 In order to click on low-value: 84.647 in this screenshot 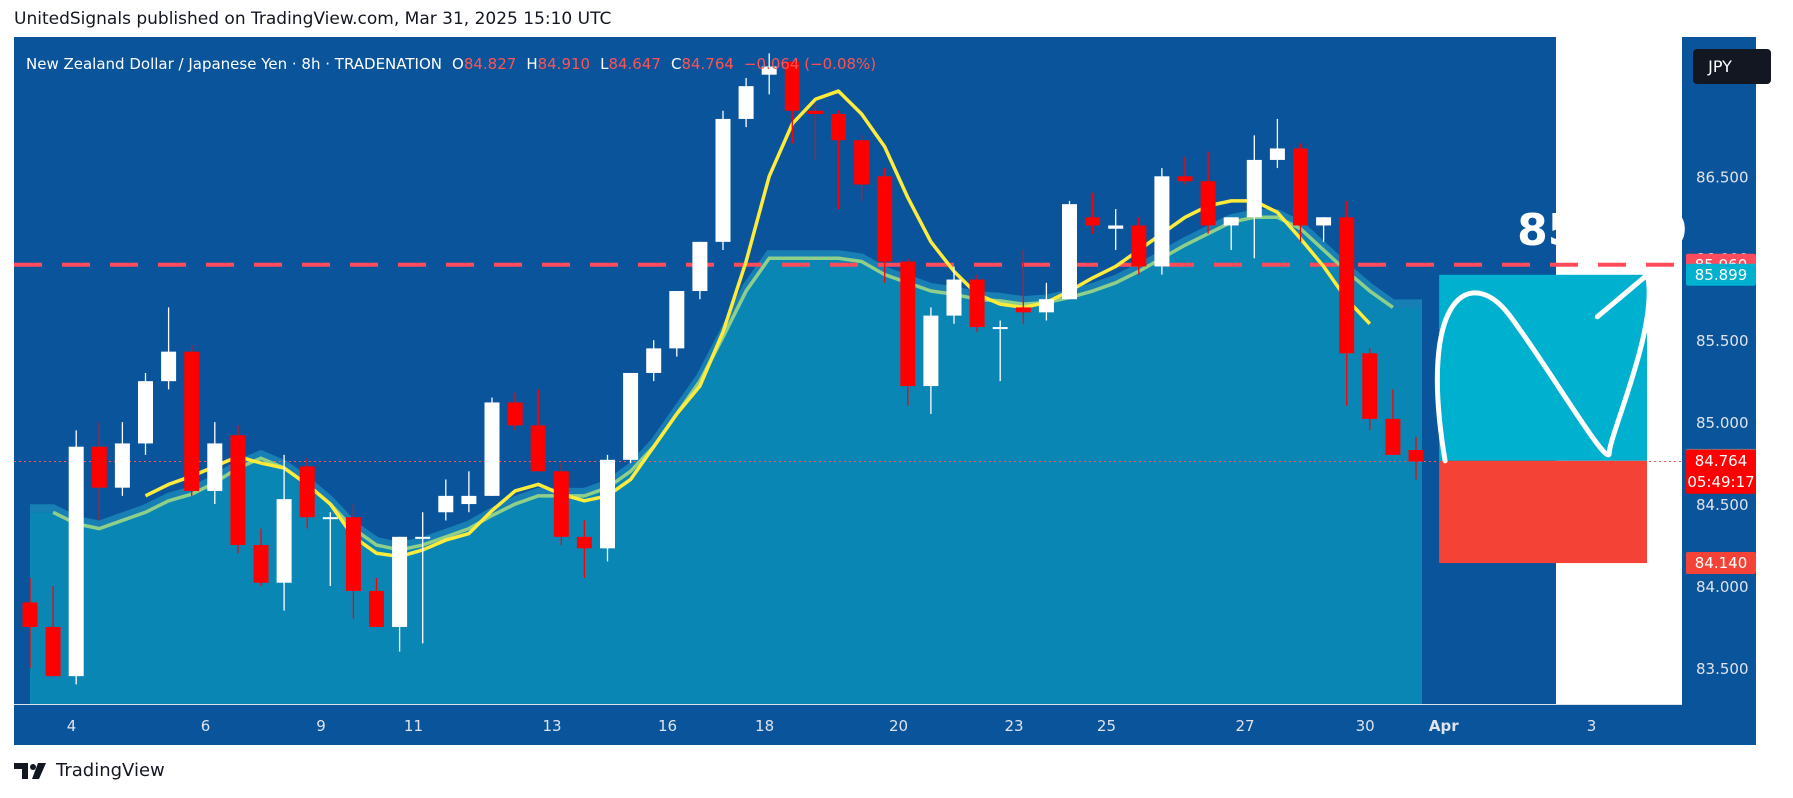, I will do `click(634, 64)`.